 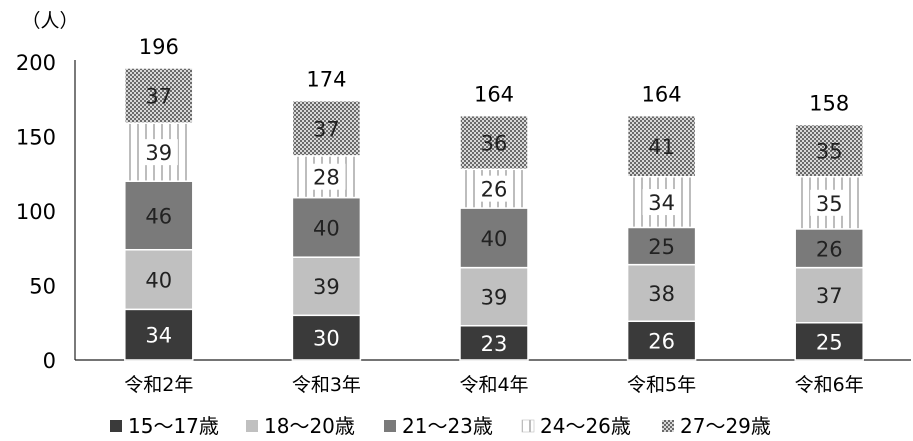 I want to click on x-tick-label: 令和5年, so click(x=661, y=385).